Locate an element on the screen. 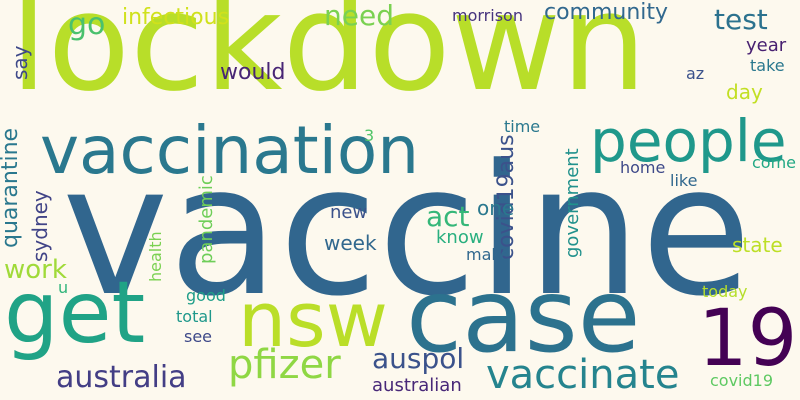 This screenshot has height=400, width=800. word: say is located at coordinates (20, 62).